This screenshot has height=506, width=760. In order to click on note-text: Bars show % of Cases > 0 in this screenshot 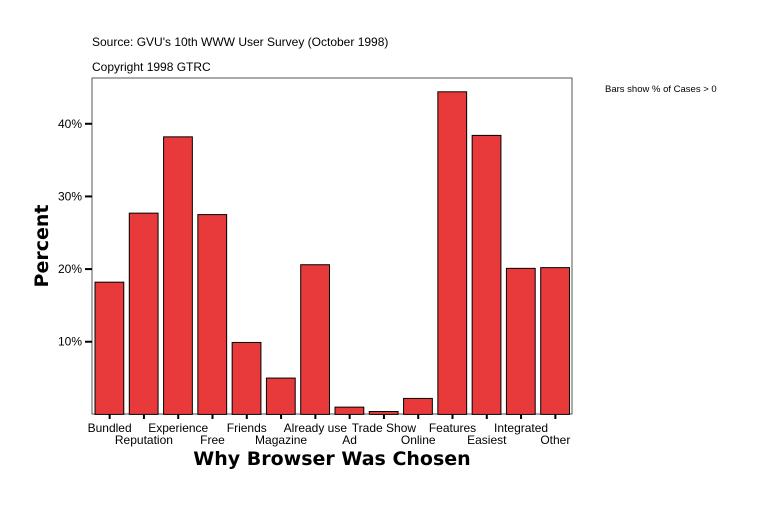, I will do `click(661, 89)`.